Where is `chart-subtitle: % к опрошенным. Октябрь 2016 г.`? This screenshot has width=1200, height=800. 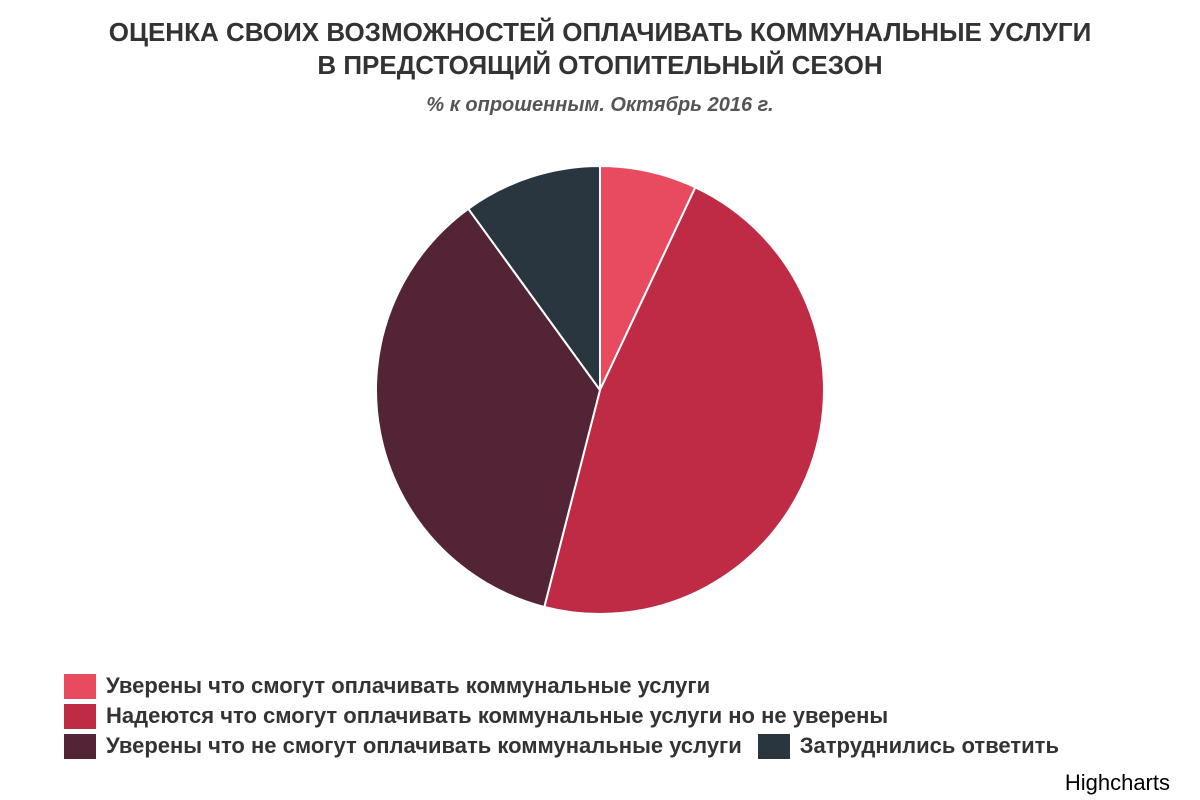
chart-subtitle: % к опрошенным. Октябрь 2016 г. is located at coordinates (600, 105).